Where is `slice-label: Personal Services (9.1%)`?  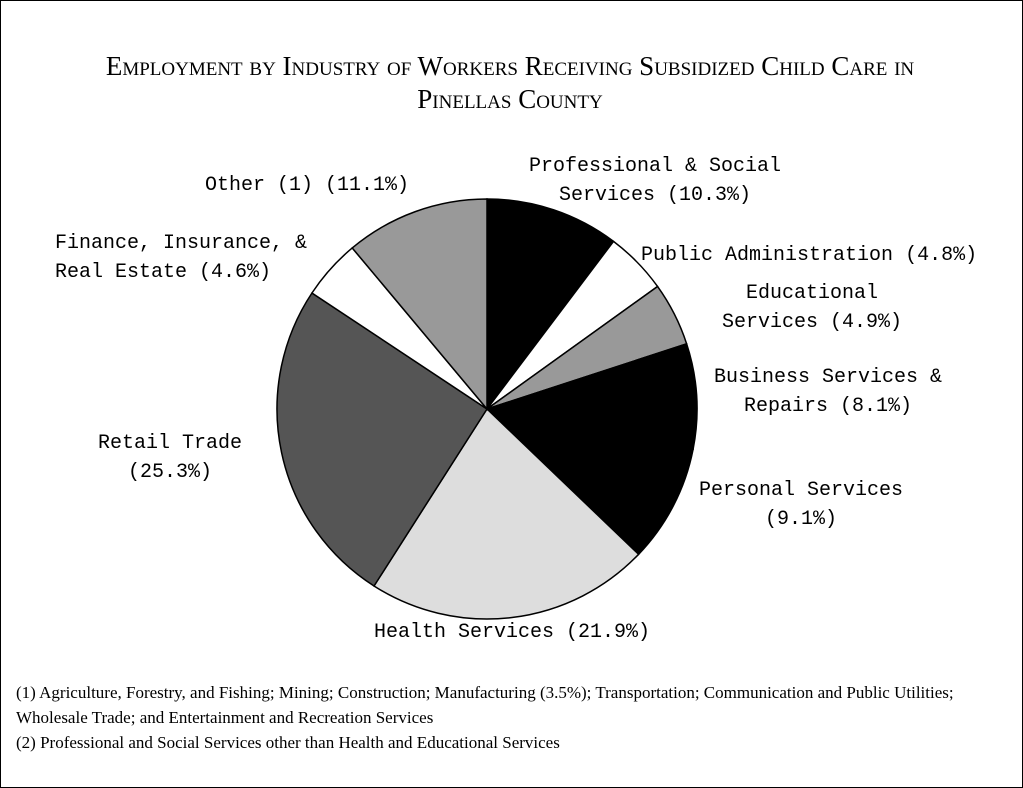 slice-label: Personal Services (9.1%) is located at coordinates (801, 505).